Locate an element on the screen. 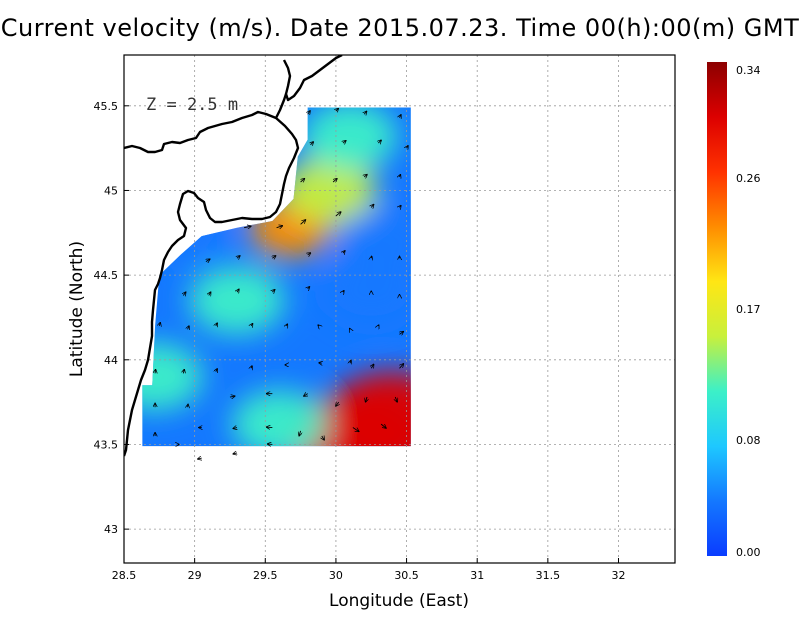 This screenshot has width=800, height=618. x-tick-label: 29.5 is located at coordinates (265, 575).